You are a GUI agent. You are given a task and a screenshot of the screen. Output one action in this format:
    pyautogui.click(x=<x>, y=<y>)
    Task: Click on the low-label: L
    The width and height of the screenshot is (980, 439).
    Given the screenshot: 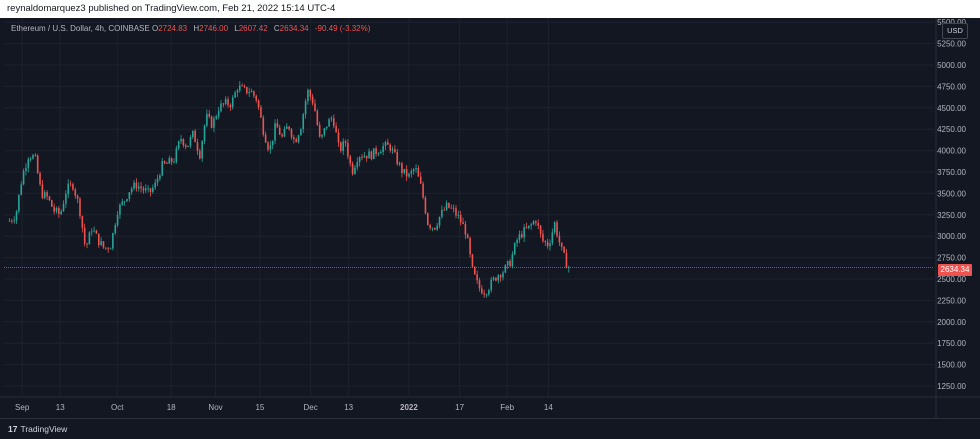 What is the action you would take?
    pyautogui.click(x=236, y=28)
    